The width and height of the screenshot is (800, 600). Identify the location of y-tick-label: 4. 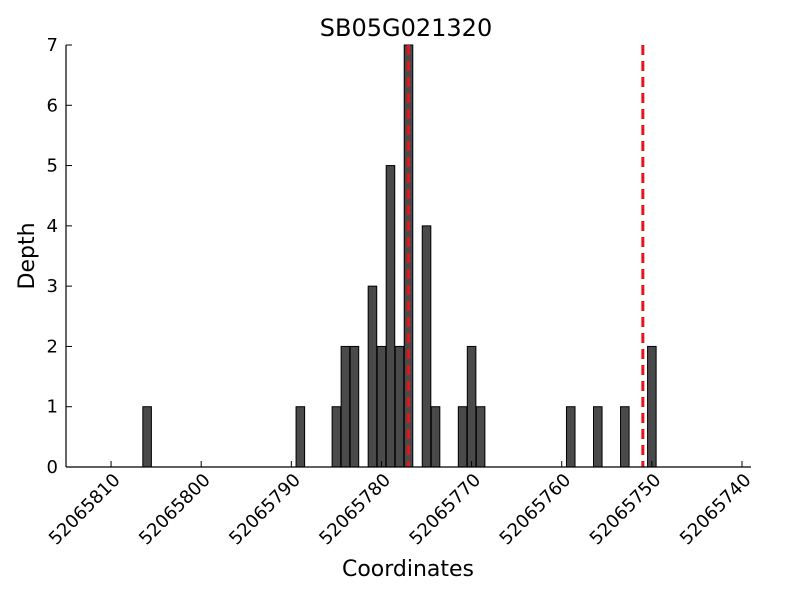
(52, 226).